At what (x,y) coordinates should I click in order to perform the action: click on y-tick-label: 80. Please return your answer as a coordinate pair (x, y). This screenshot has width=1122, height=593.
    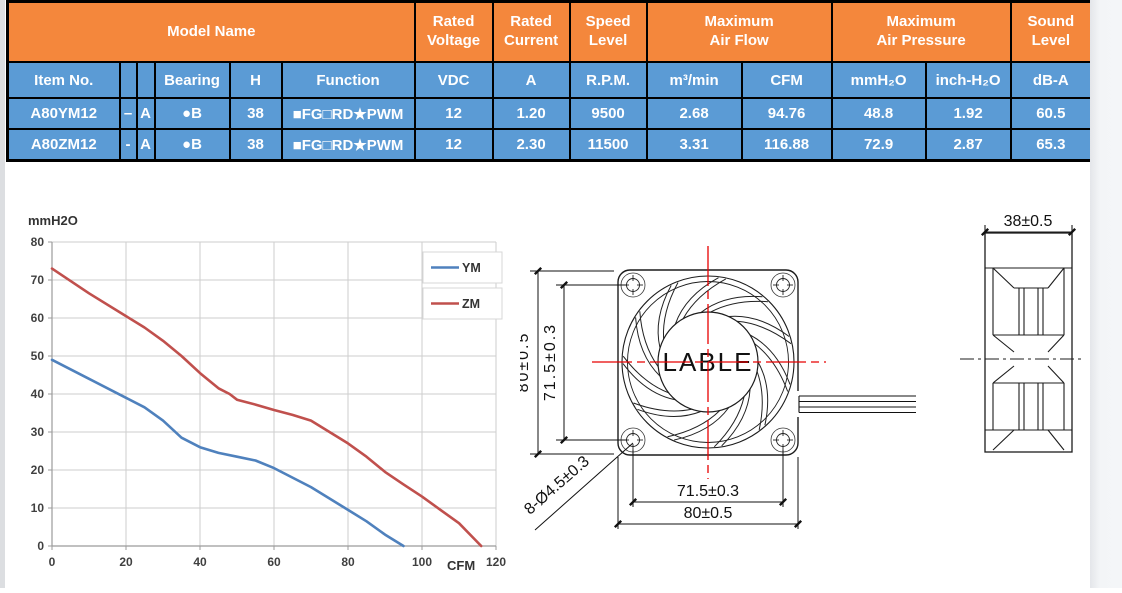
    Looking at the image, I should click on (38, 242).